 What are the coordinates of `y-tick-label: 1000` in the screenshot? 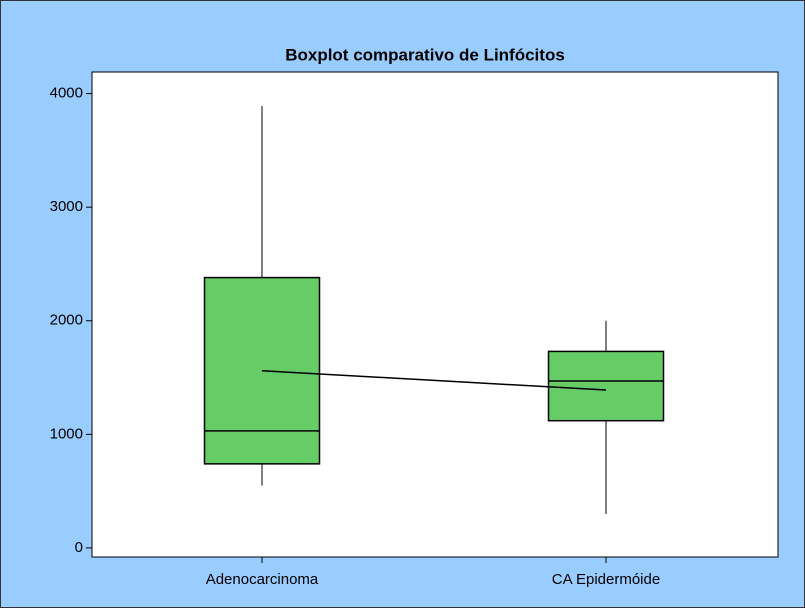 It's located at (66, 433).